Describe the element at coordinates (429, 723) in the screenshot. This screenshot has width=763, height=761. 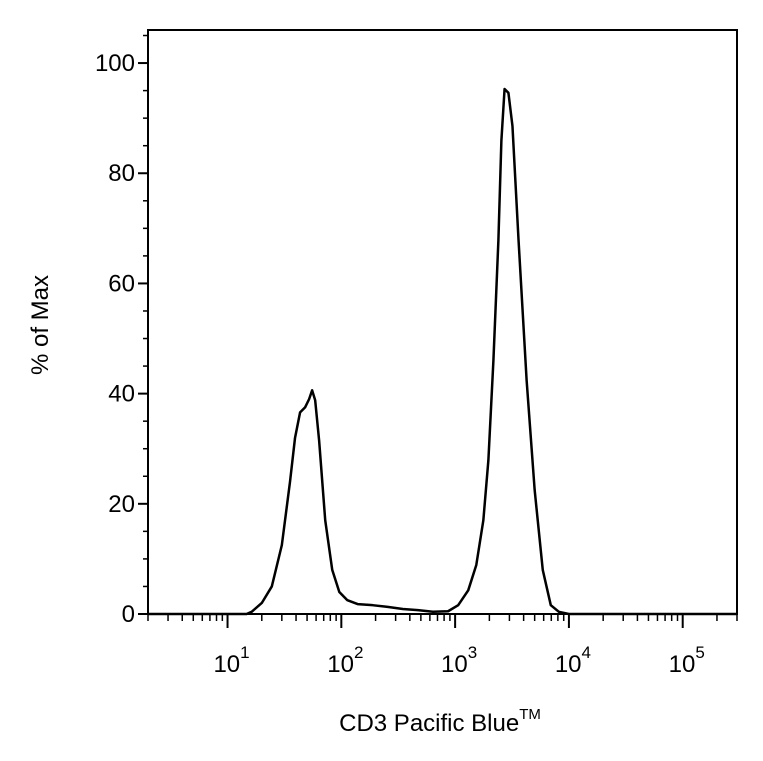
I see `x-axis-label-text: CD3 Pacific Blue` at that location.